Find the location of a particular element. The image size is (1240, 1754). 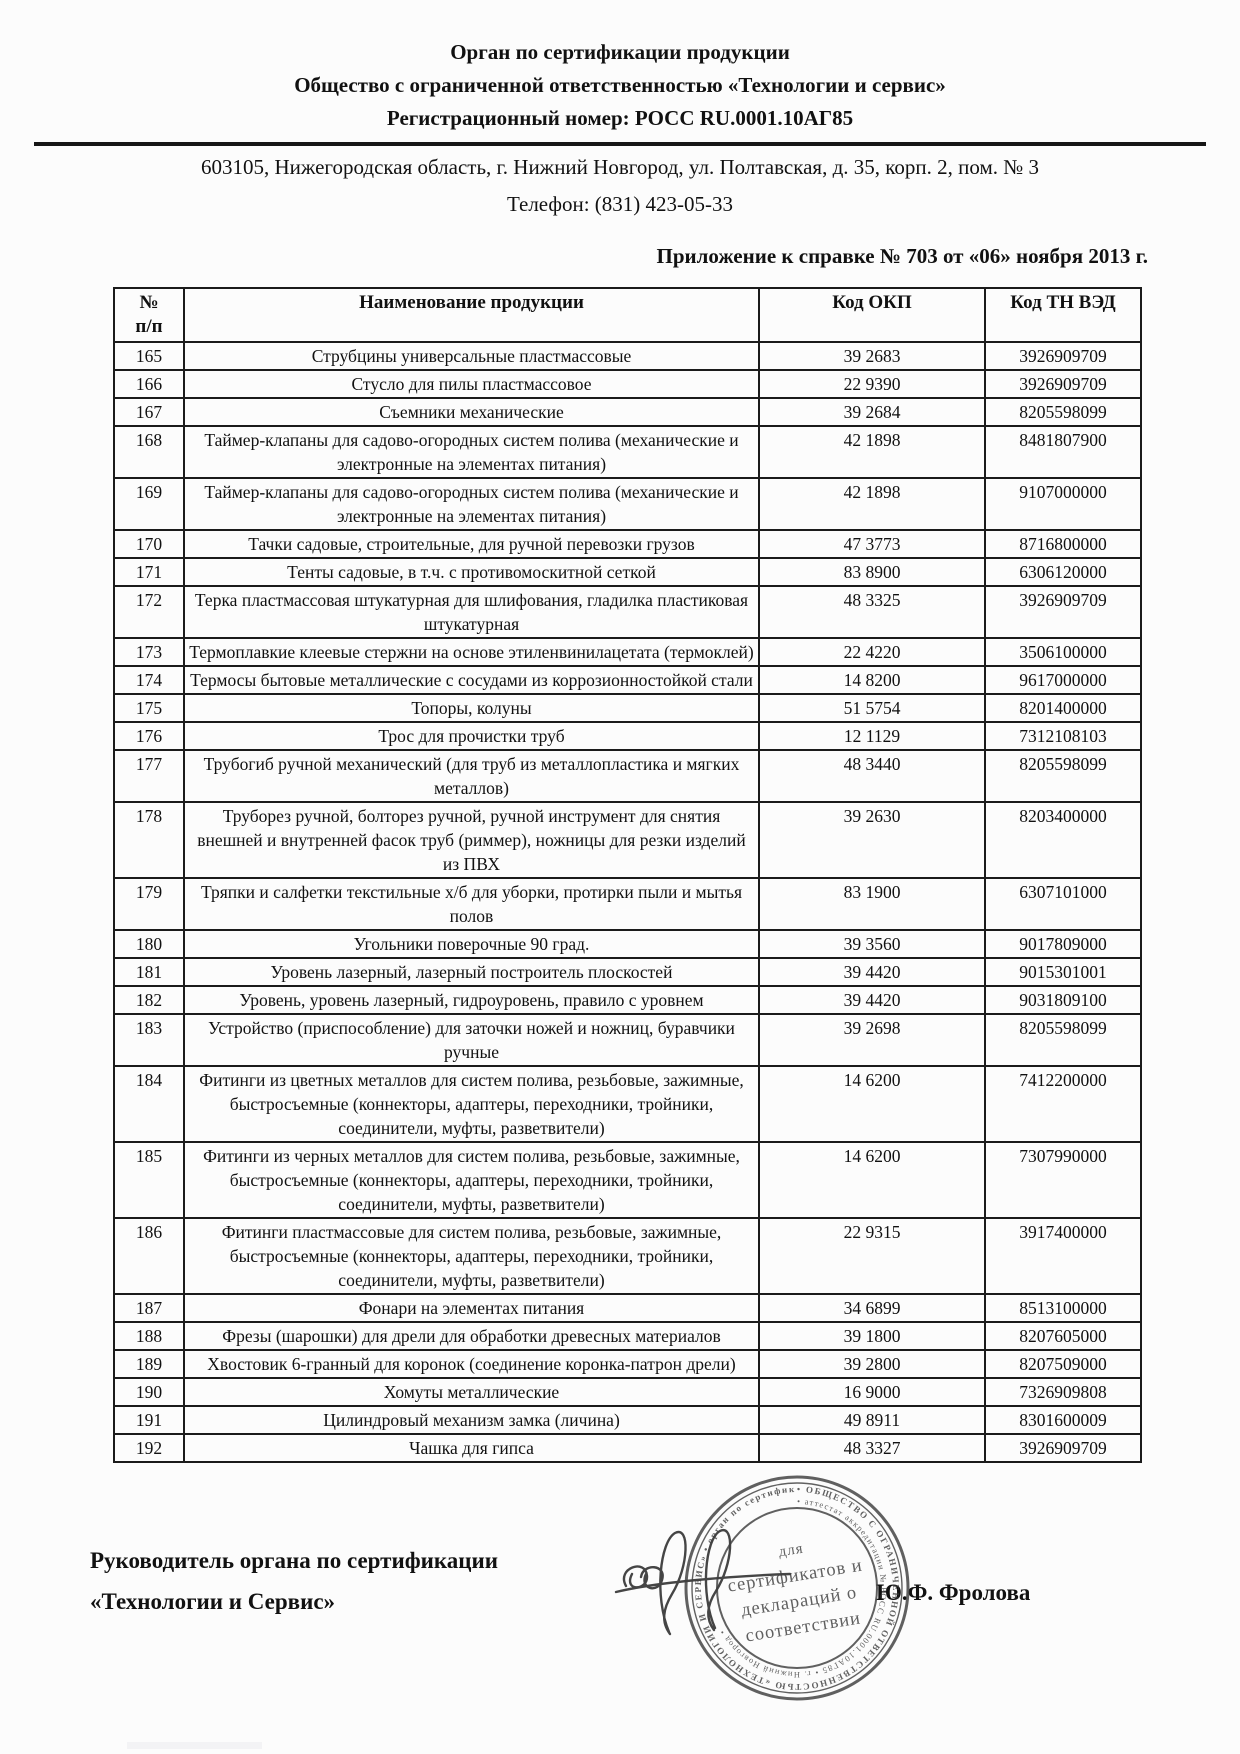

okp-code-cell: 39 2630 is located at coordinates (872, 840).